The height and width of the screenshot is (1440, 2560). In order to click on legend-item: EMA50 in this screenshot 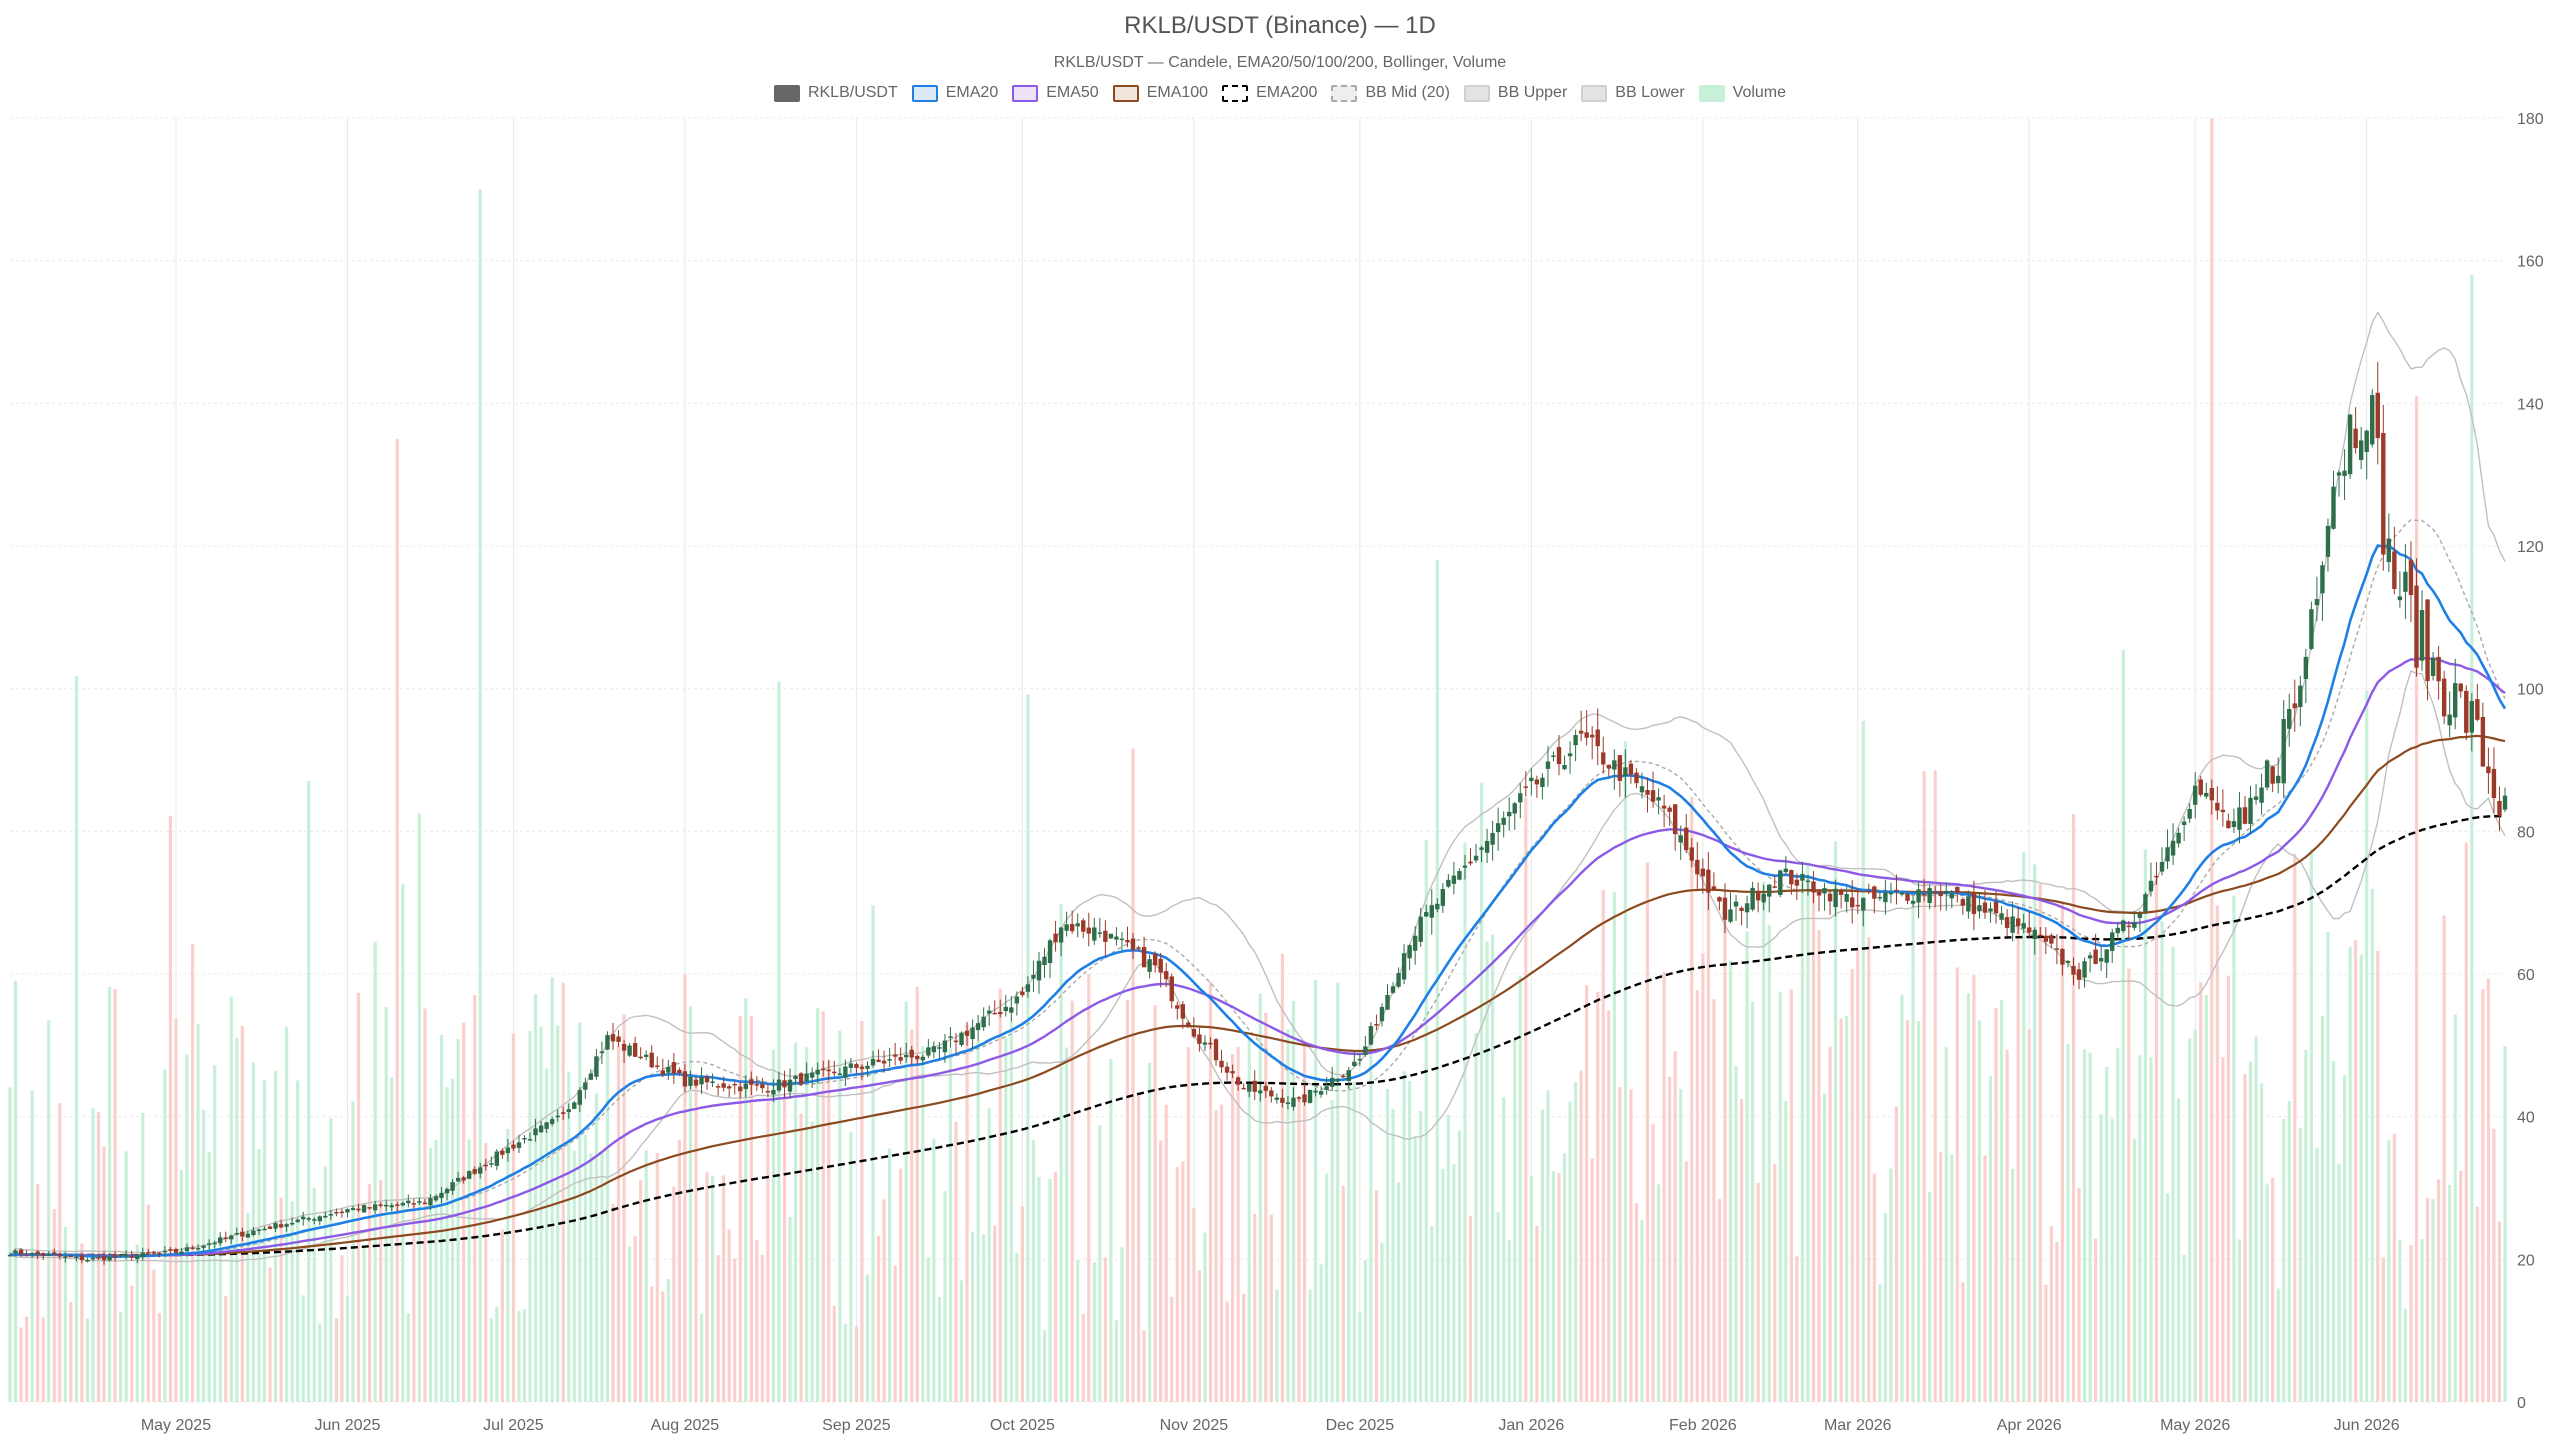, I will do `click(1055, 93)`.